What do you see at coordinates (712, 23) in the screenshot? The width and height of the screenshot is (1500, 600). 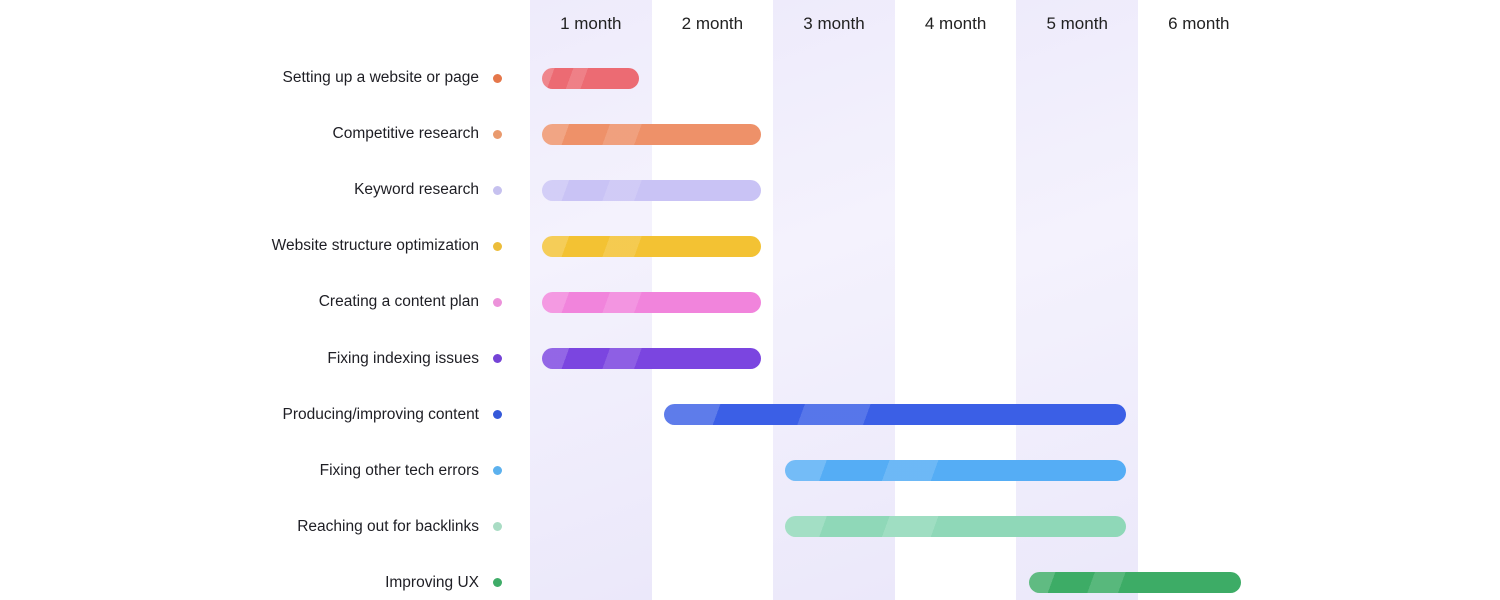 I see `month-header: 2 month` at bounding box center [712, 23].